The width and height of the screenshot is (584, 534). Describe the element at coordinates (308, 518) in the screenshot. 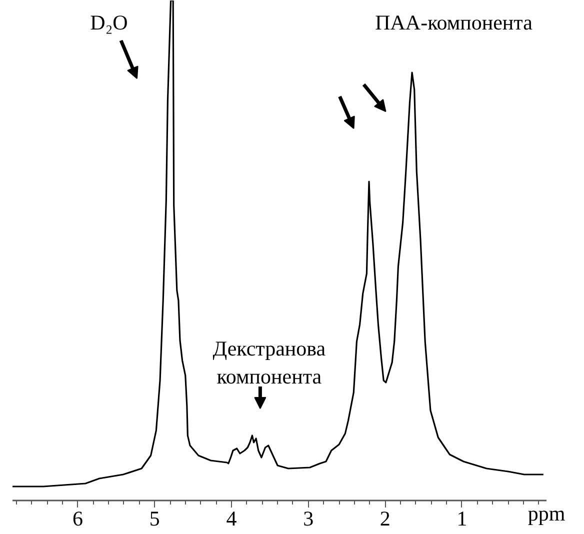

I see `x-tick-label: 3` at that location.